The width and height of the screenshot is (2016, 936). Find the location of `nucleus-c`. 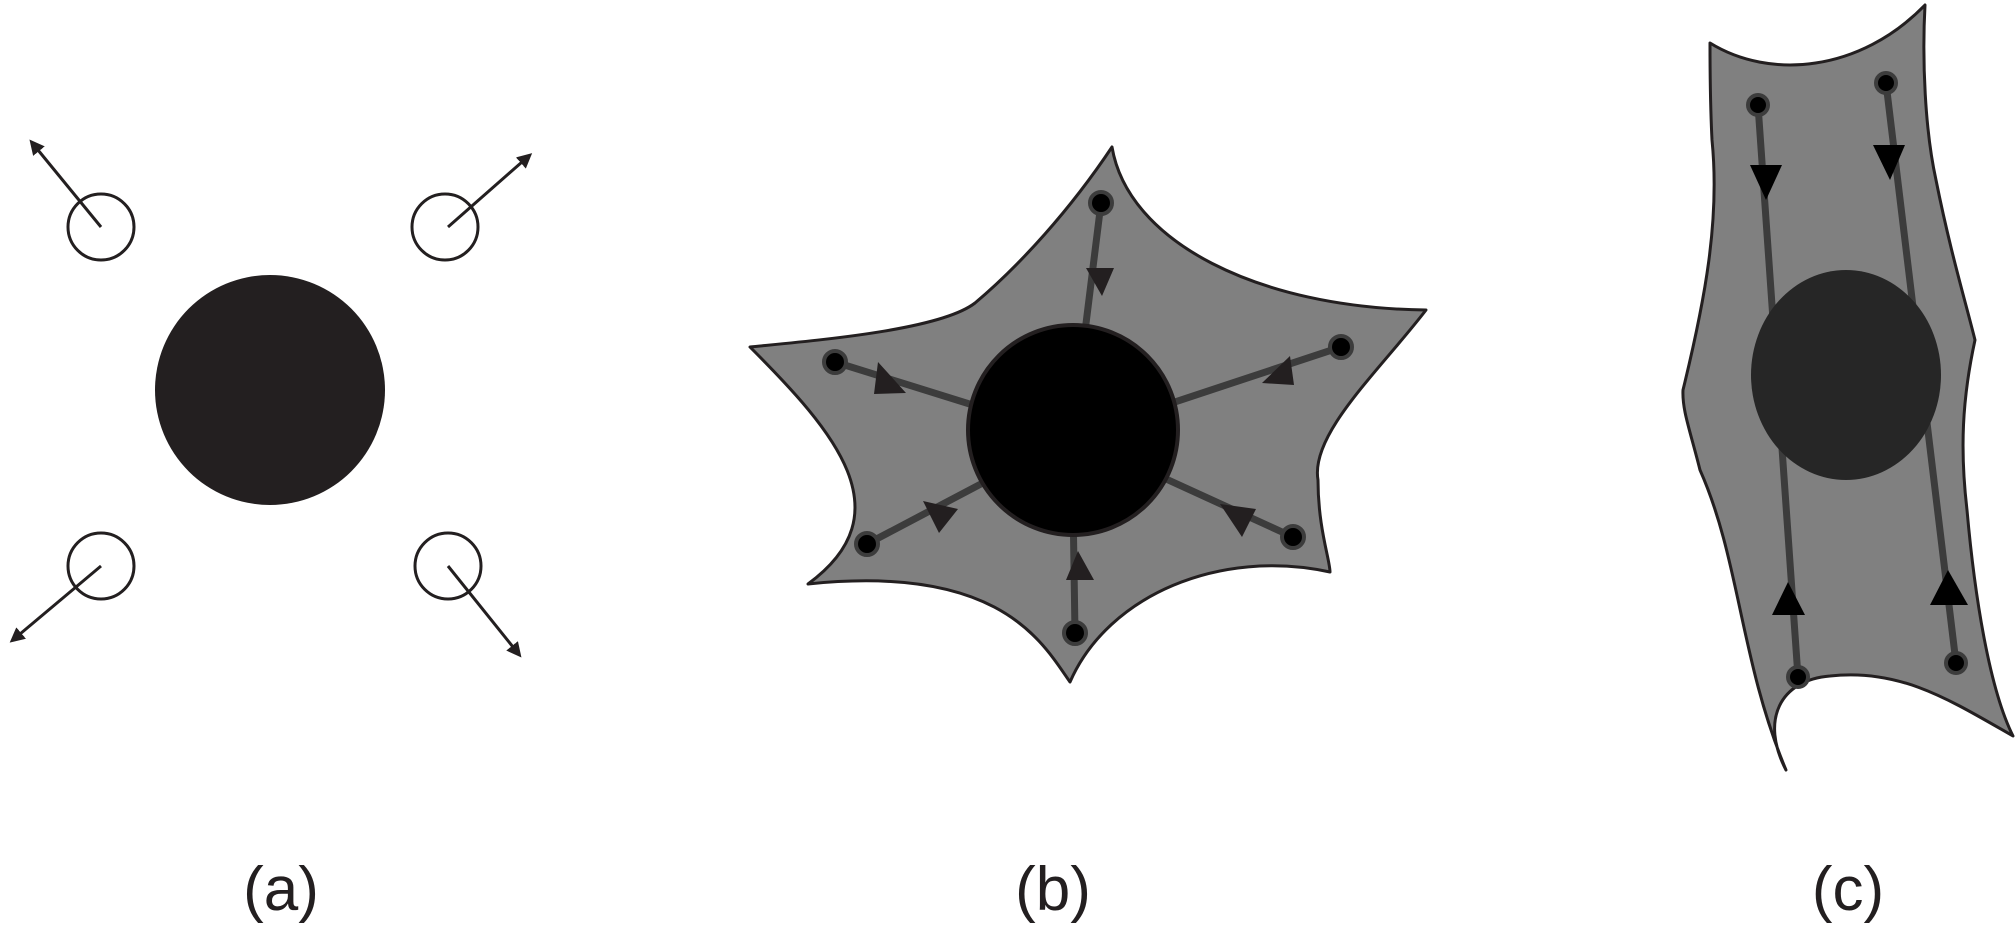

nucleus-c is located at coordinates (1846, 375).